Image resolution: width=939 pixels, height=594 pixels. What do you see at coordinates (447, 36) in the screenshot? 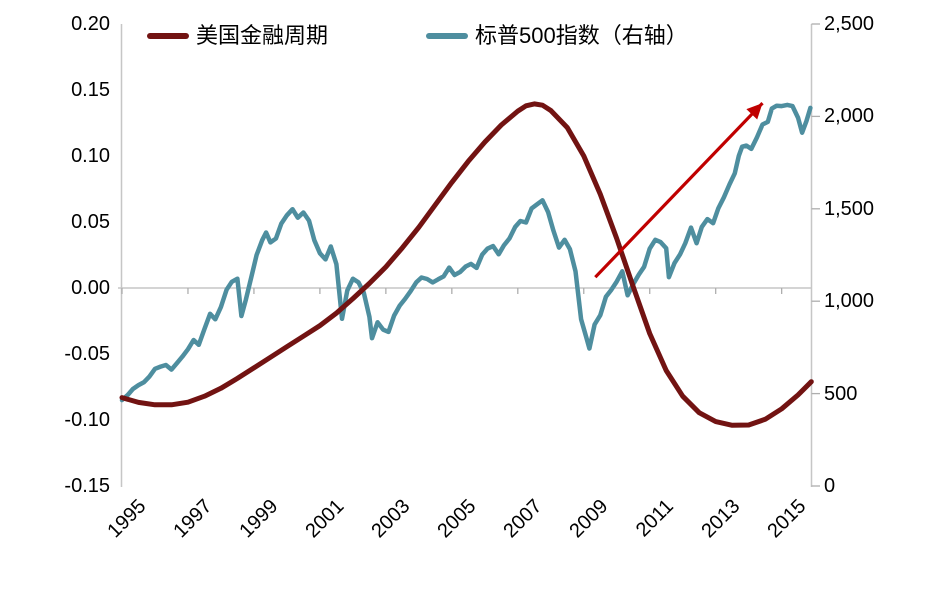
I see `legend-line-swatch-teal` at bounding box center [447, 36].